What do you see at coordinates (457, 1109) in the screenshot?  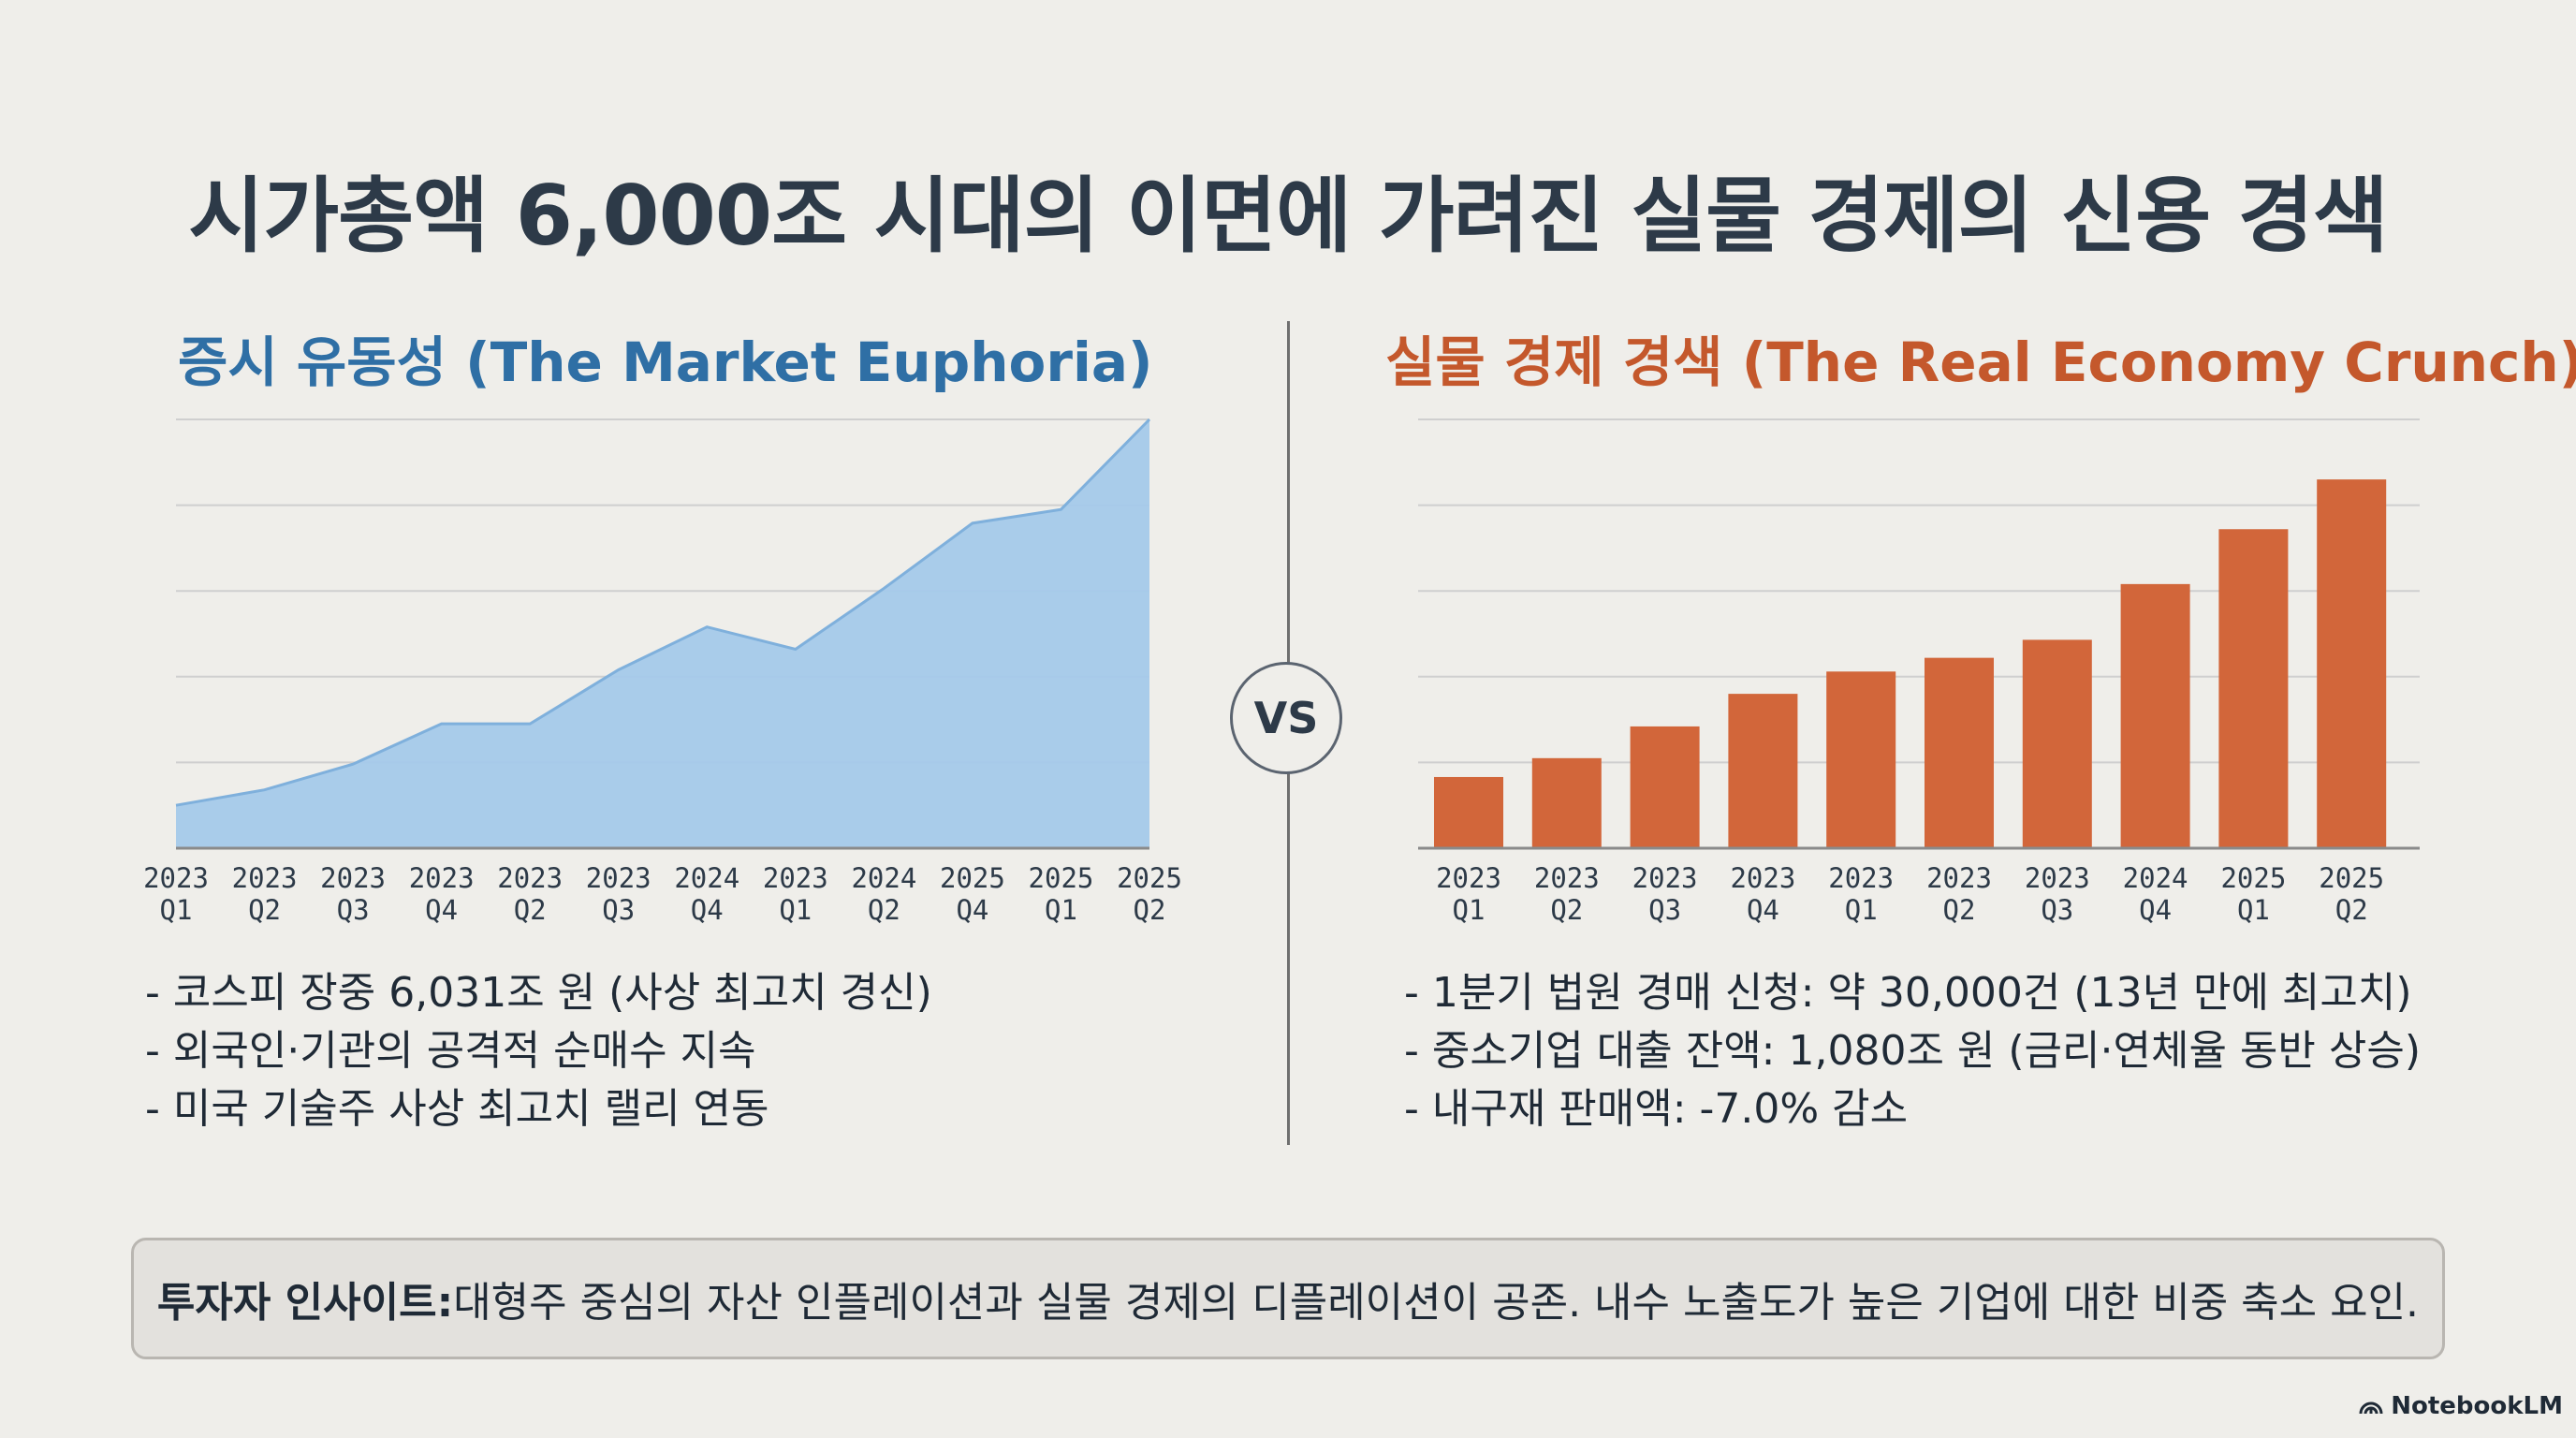 I see `list-item: - 미국 기술주 사상 최고치 랠리 연동` at bounding box center [457, 1109].